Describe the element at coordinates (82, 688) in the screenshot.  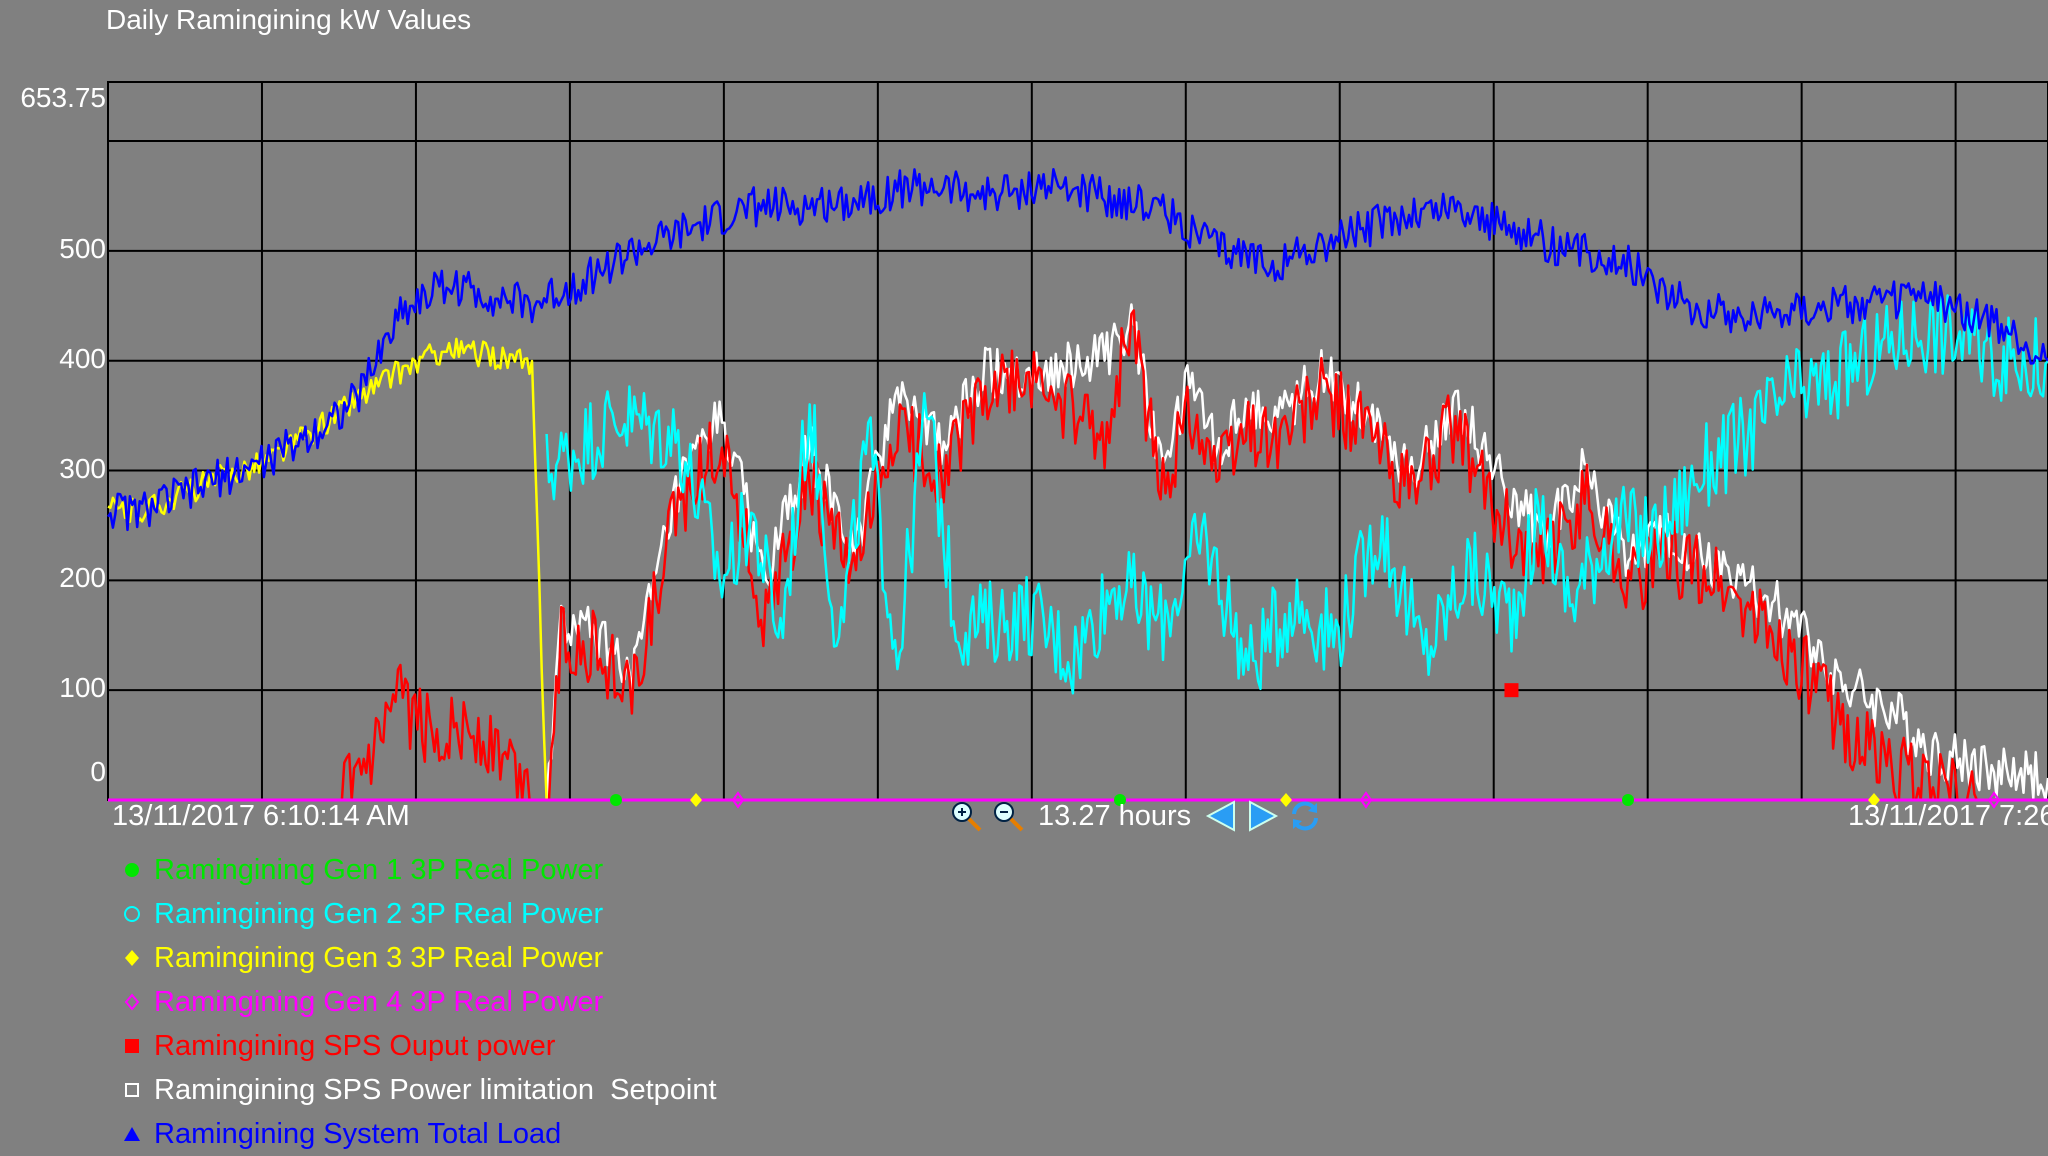
I see `y-tick-label: 100` at that location.